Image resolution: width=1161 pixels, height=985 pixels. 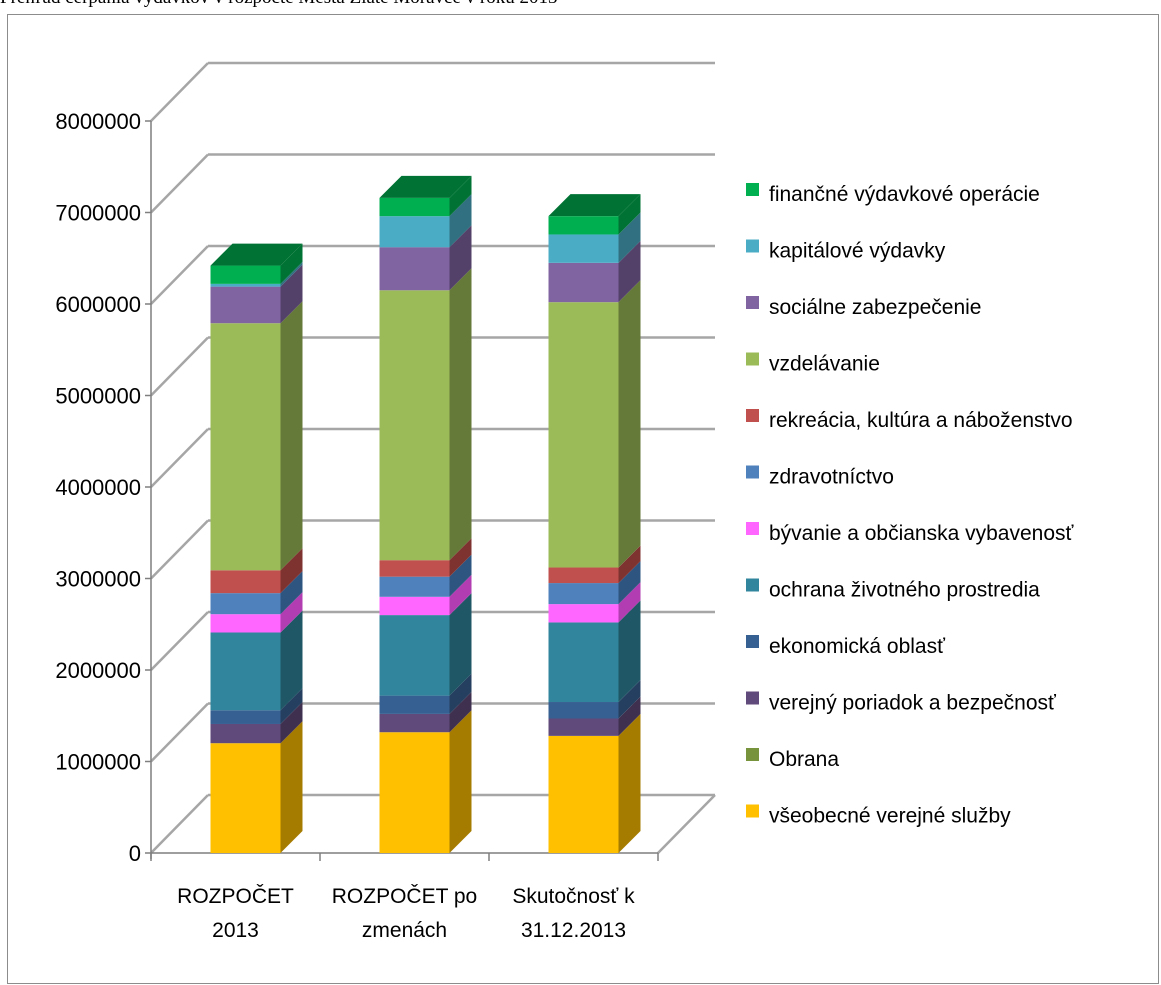 I want to click on x-category-label: 31.12.2013, so click(x=573, y=930).